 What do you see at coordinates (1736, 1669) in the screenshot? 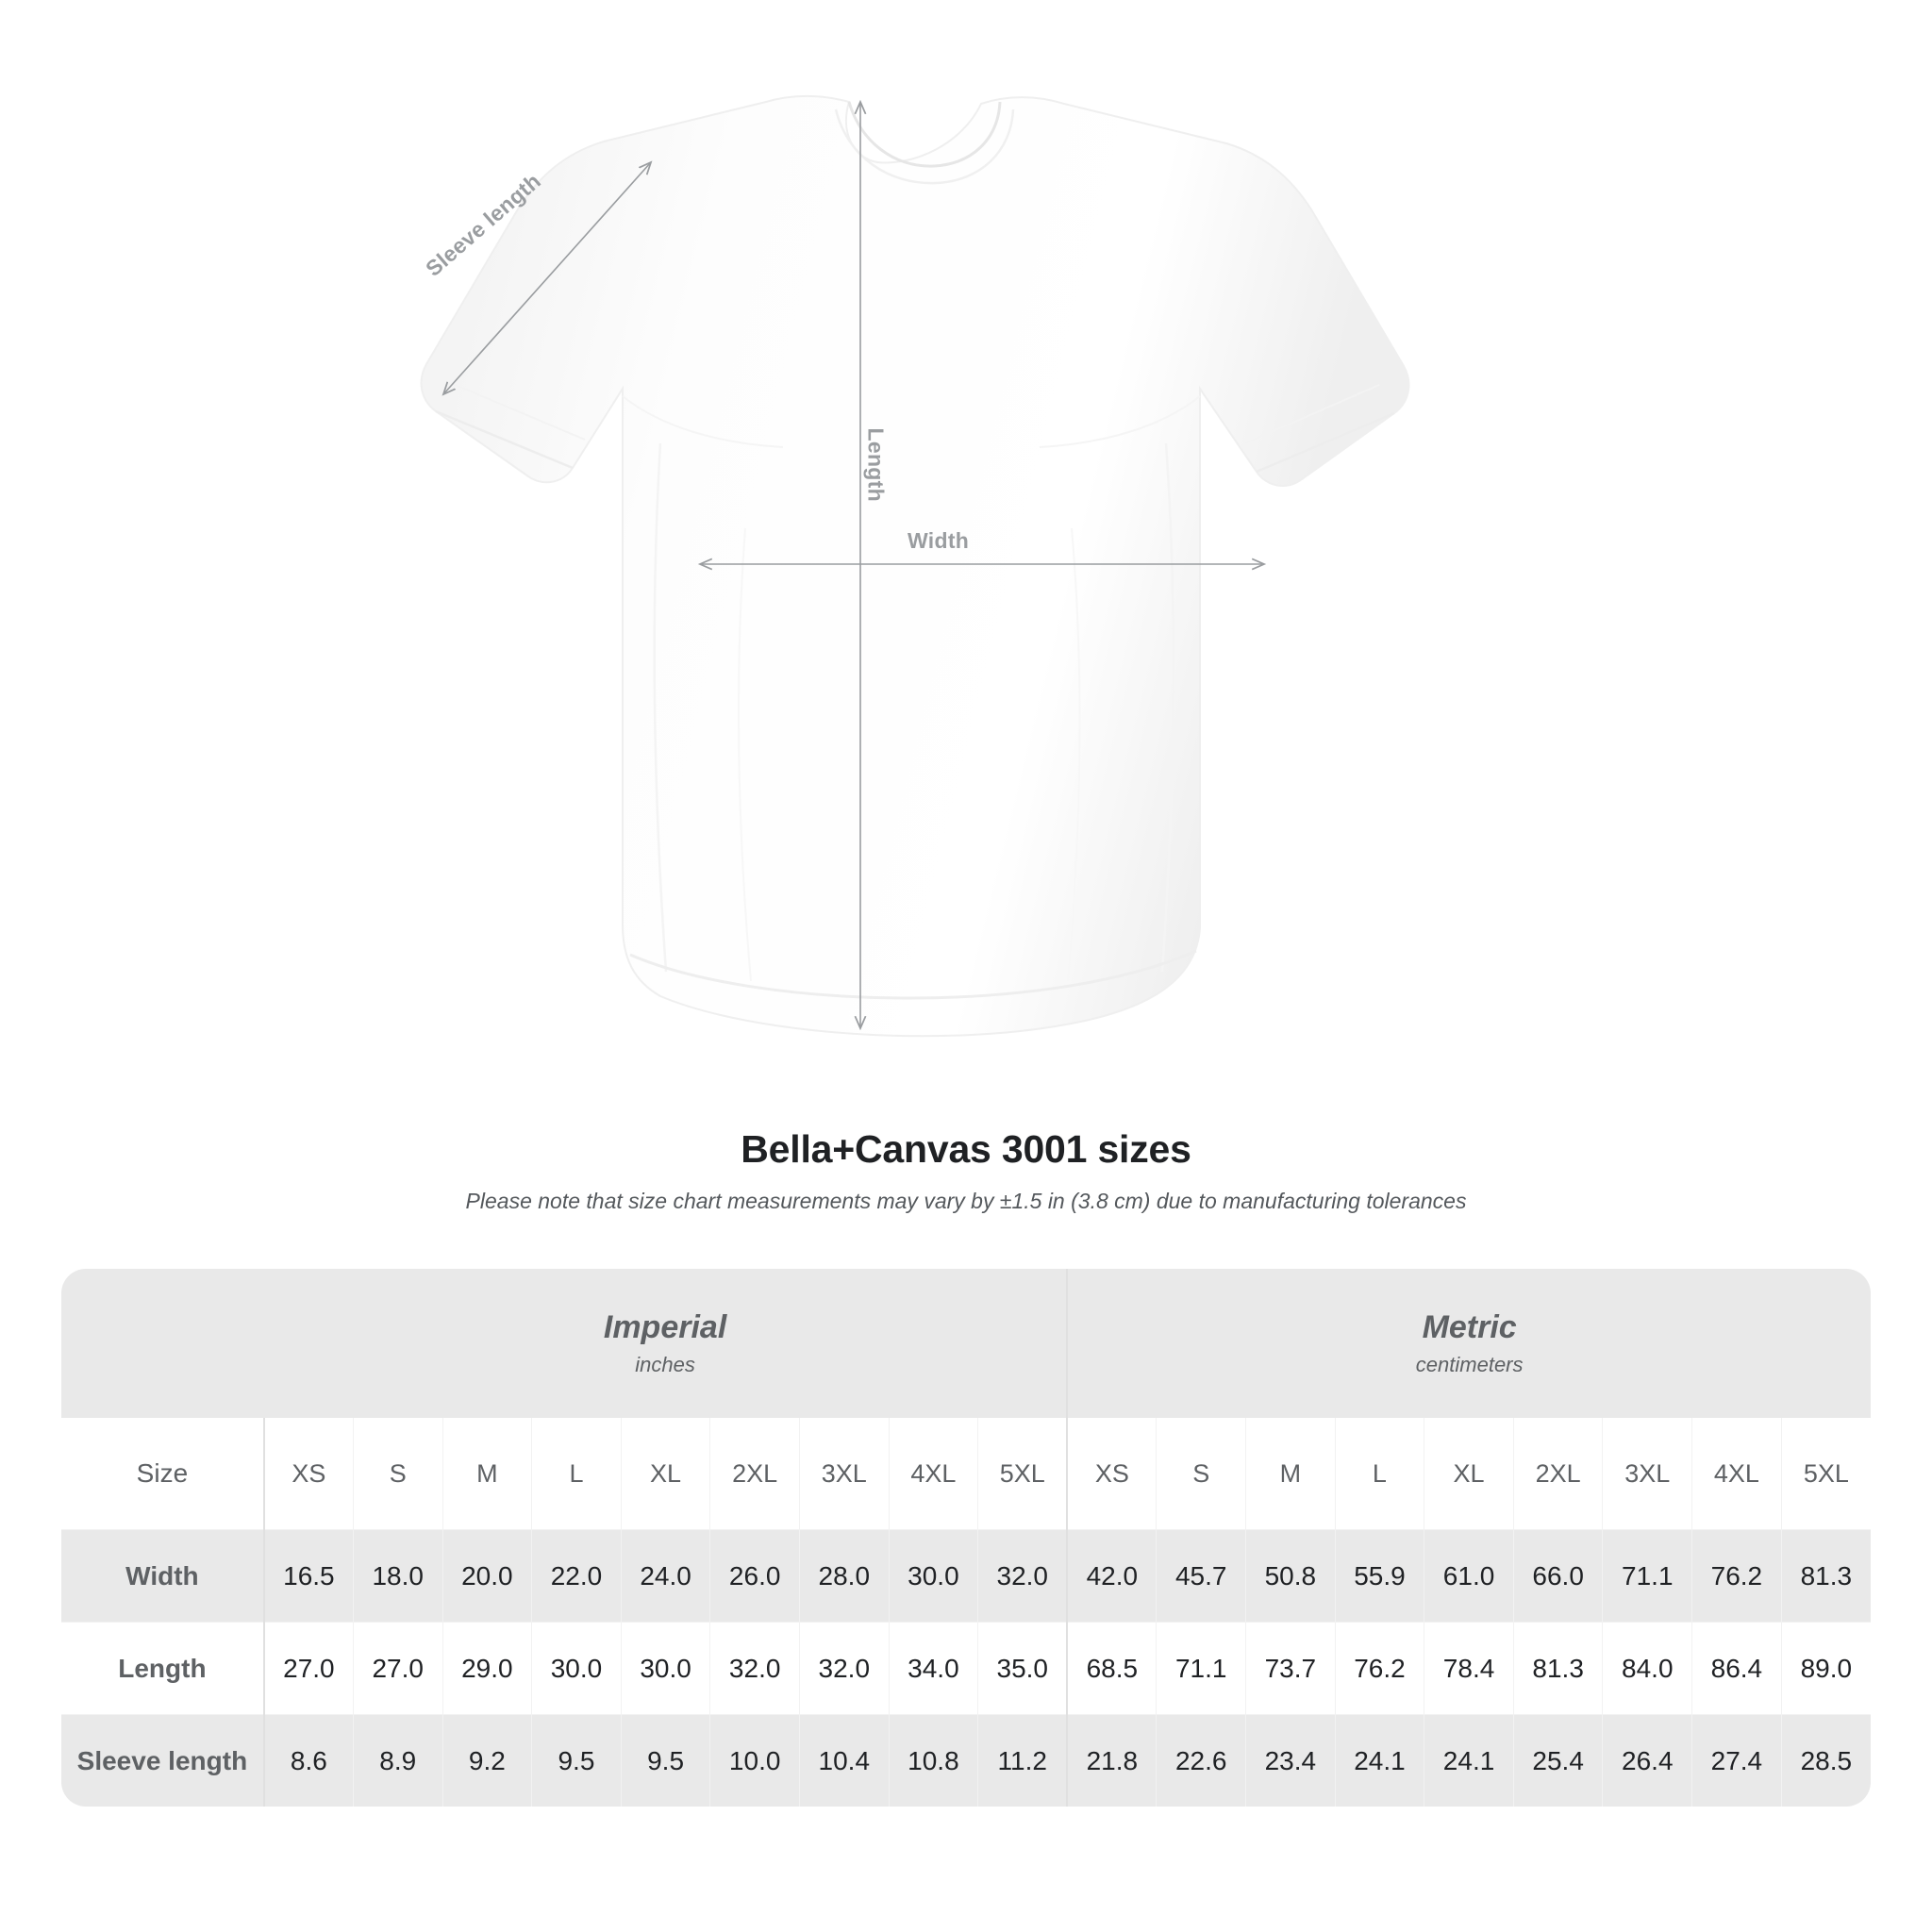
I see `cell-length-metric-4xl: 86.4` at bounding box center [1736, 1669].